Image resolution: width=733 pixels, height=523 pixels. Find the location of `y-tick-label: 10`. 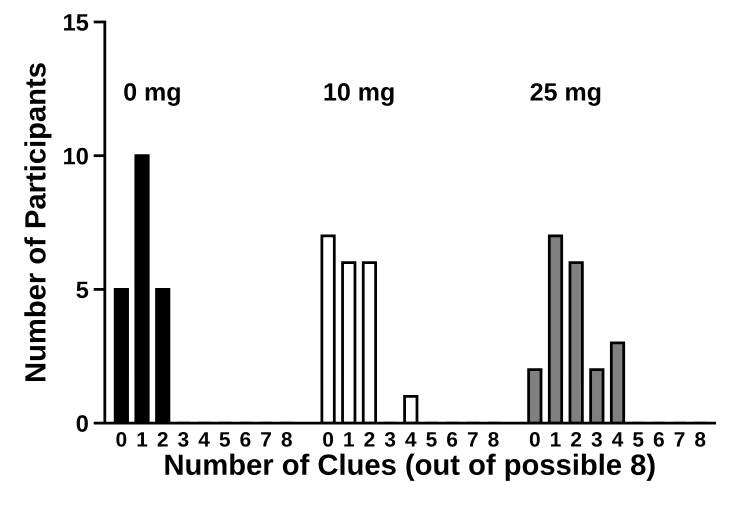

y-tick-label: 10 is located at coordinates (76, 156).